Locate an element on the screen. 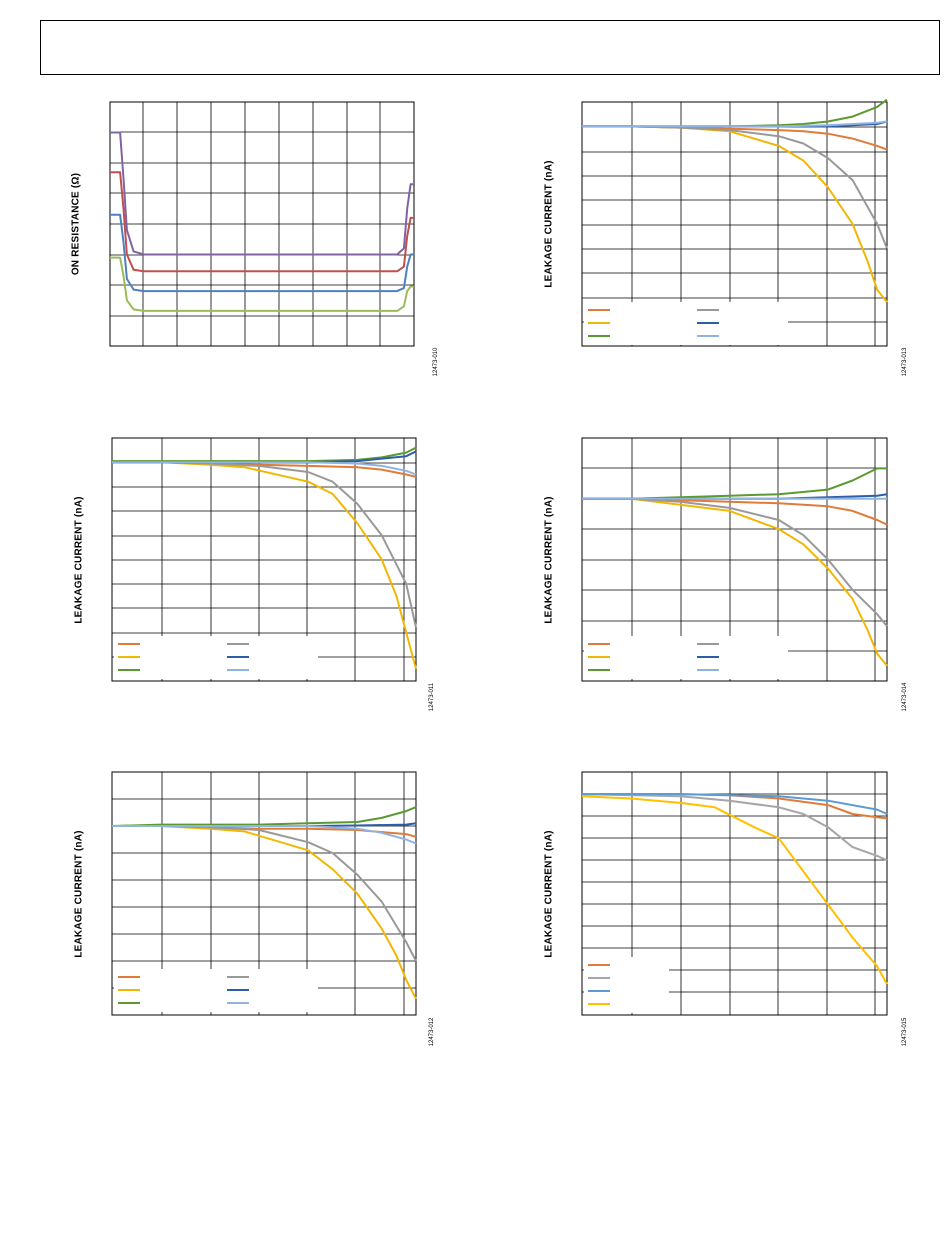 Image resolution: width=950 pixels, height=1254 pixels. chart-4-legend-bg is located at coordinates (686, 657).